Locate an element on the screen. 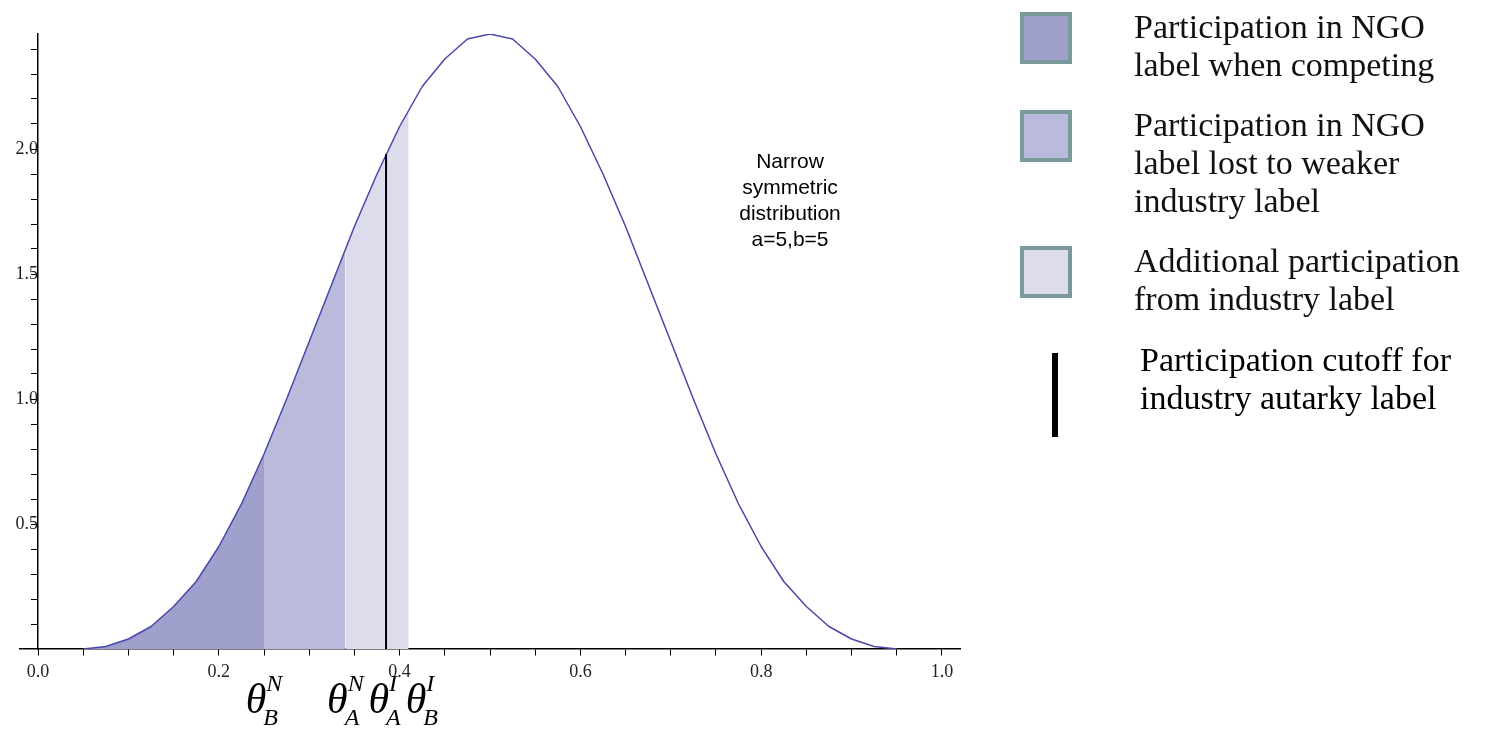 Image resolution: width=1485 pixels, height=739 pixels. x-tick-label: 0.6 is located at coordinates (580, 670).